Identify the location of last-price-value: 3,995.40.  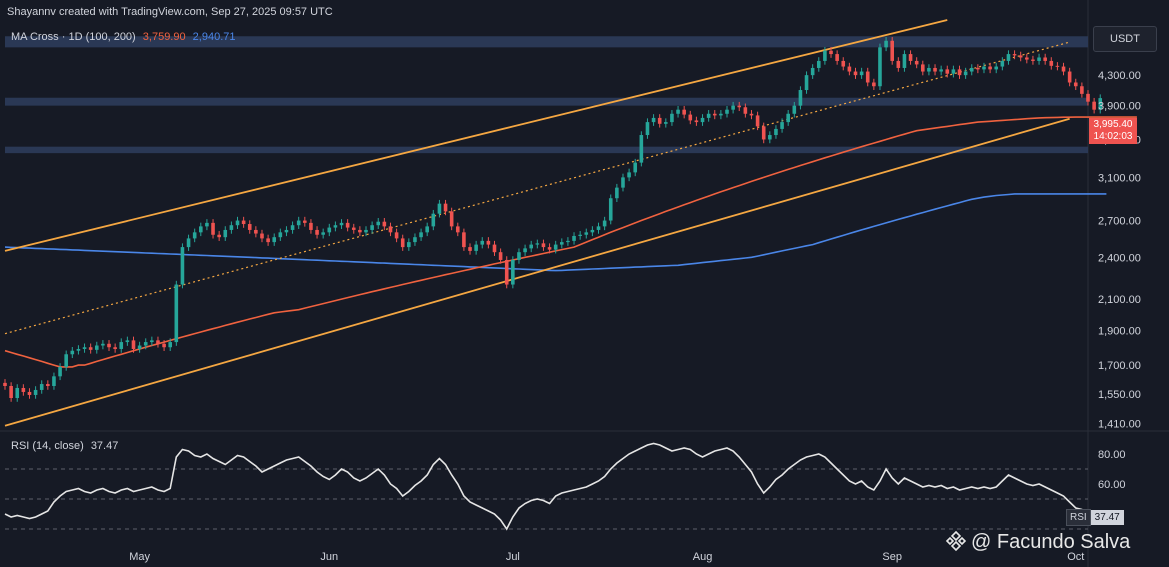
(1113, 124).